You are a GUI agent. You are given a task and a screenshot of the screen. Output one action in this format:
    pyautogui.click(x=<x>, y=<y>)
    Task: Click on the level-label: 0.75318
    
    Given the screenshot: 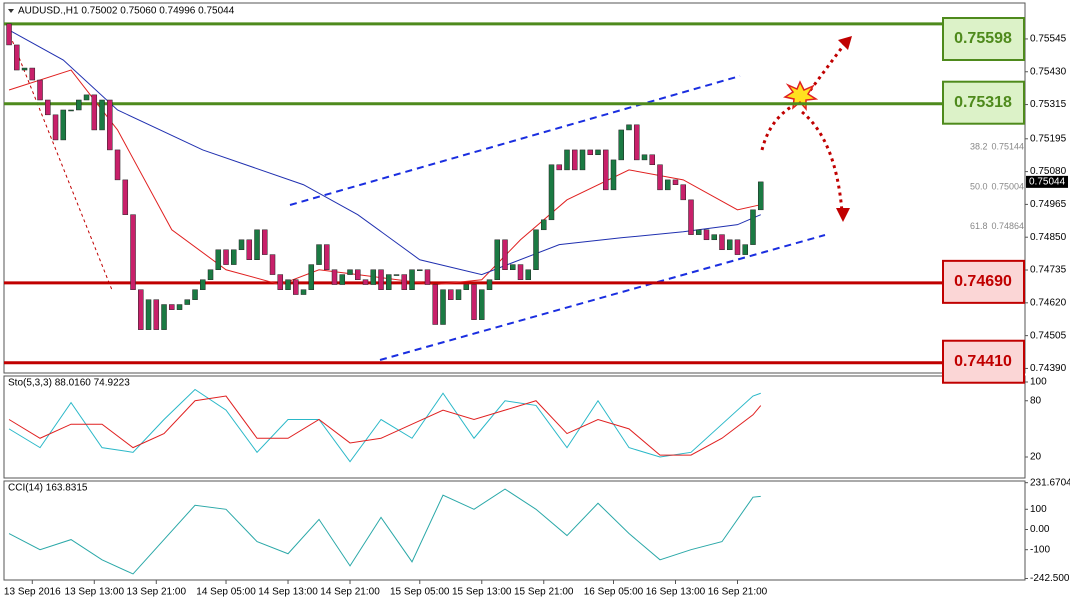 What is the action you would take?
    pyautogui.click(x=983, y=102)
    